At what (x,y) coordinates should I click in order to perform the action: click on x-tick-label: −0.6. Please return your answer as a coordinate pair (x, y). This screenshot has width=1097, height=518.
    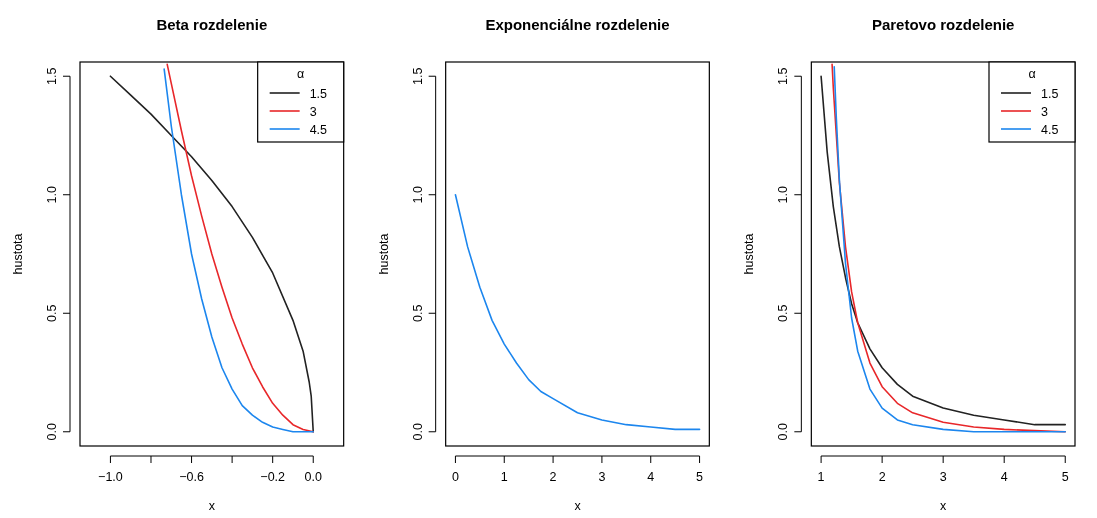
    Looking at the image, I should click on (191, 477).